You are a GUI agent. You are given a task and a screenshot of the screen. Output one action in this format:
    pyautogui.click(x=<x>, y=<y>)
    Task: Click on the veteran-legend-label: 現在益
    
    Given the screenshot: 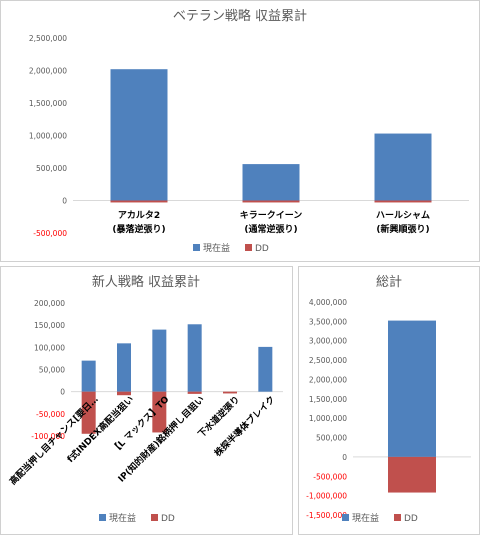 What is the action you would take?
    pyautogui.click(x=216, y=248)
    